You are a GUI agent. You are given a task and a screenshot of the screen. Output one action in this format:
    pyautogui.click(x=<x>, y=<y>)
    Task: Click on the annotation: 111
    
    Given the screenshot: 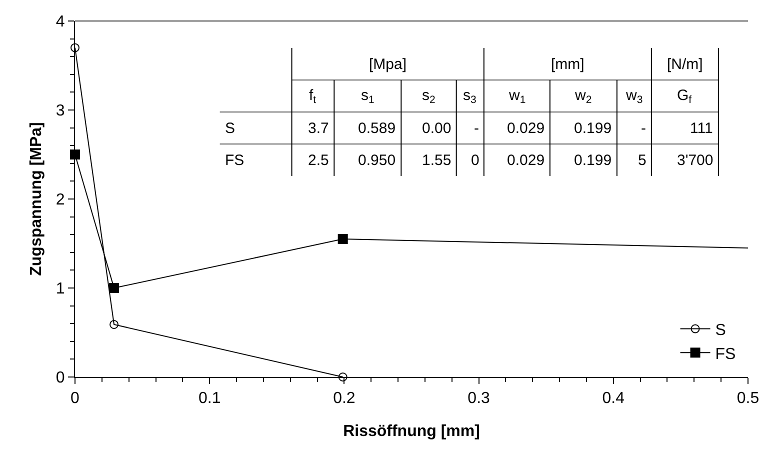 What is the action you would take?
    pyautogui.click(x=701, y=128)
    